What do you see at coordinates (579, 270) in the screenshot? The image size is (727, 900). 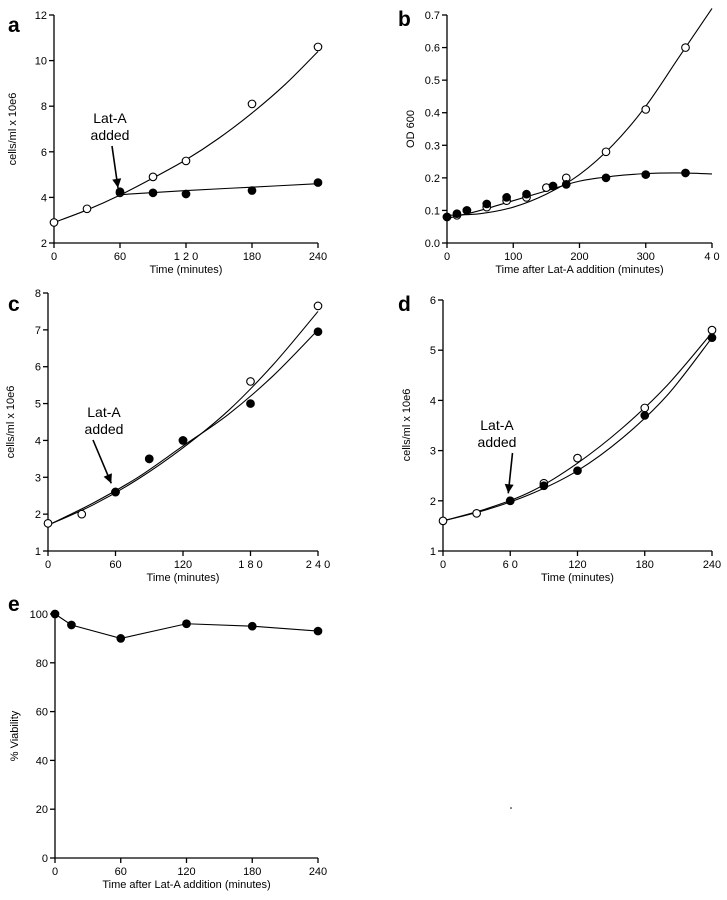 I see `panel-b-x-axis-title: Time after Lat-A addition (minutes)` at bounding box center [579, 270].